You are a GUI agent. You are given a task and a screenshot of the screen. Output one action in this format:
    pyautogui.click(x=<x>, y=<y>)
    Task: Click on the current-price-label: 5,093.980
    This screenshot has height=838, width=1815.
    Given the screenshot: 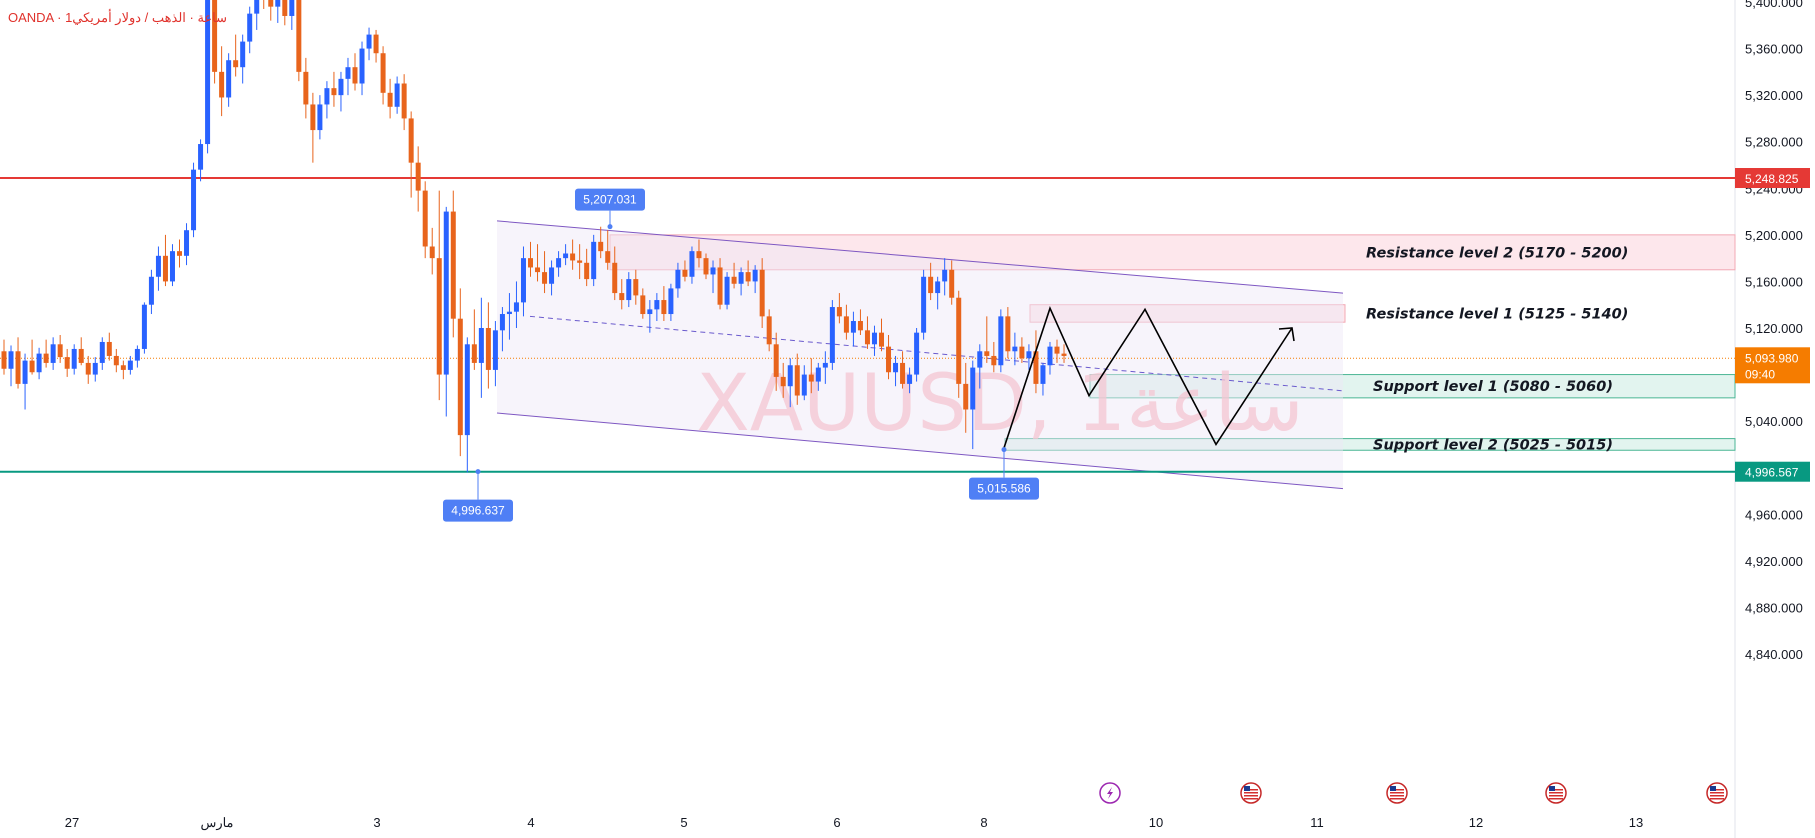 What is the action you would take?
    pyautogui.click(x=1772, y=358)
    